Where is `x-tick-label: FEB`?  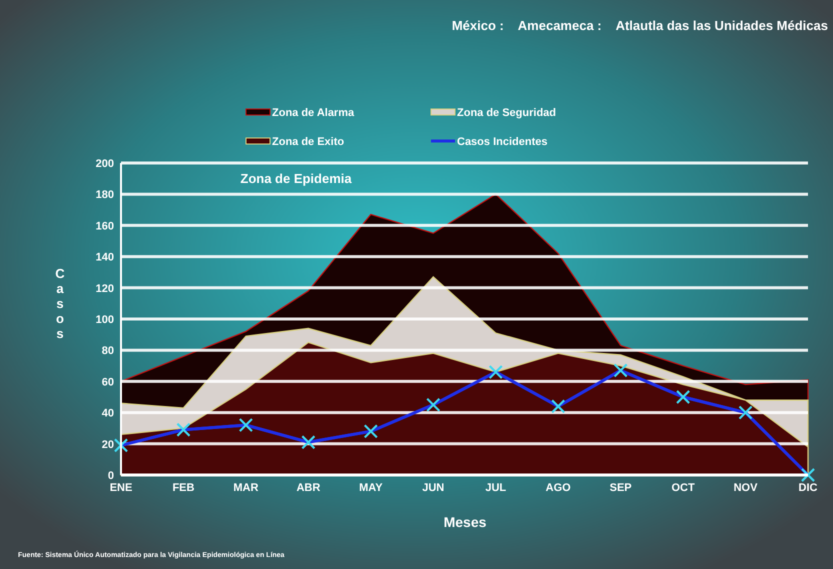
x-tick-label: FEB is located at coordinates (183, 488).